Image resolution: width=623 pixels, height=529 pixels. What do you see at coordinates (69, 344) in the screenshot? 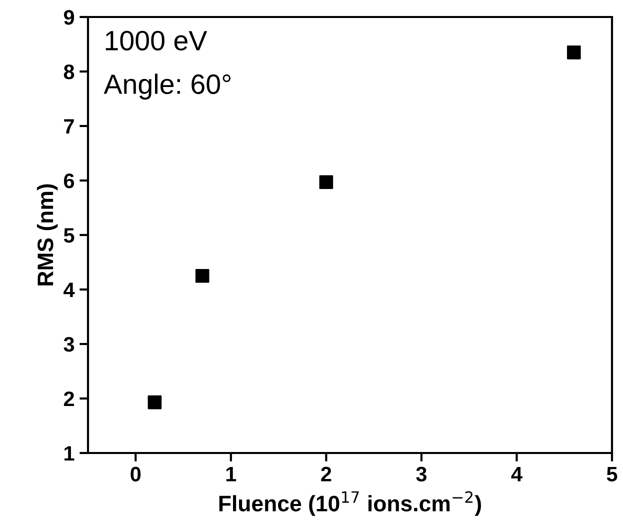
I see `y-tick-label: 3` at bounding box center [69, 344].